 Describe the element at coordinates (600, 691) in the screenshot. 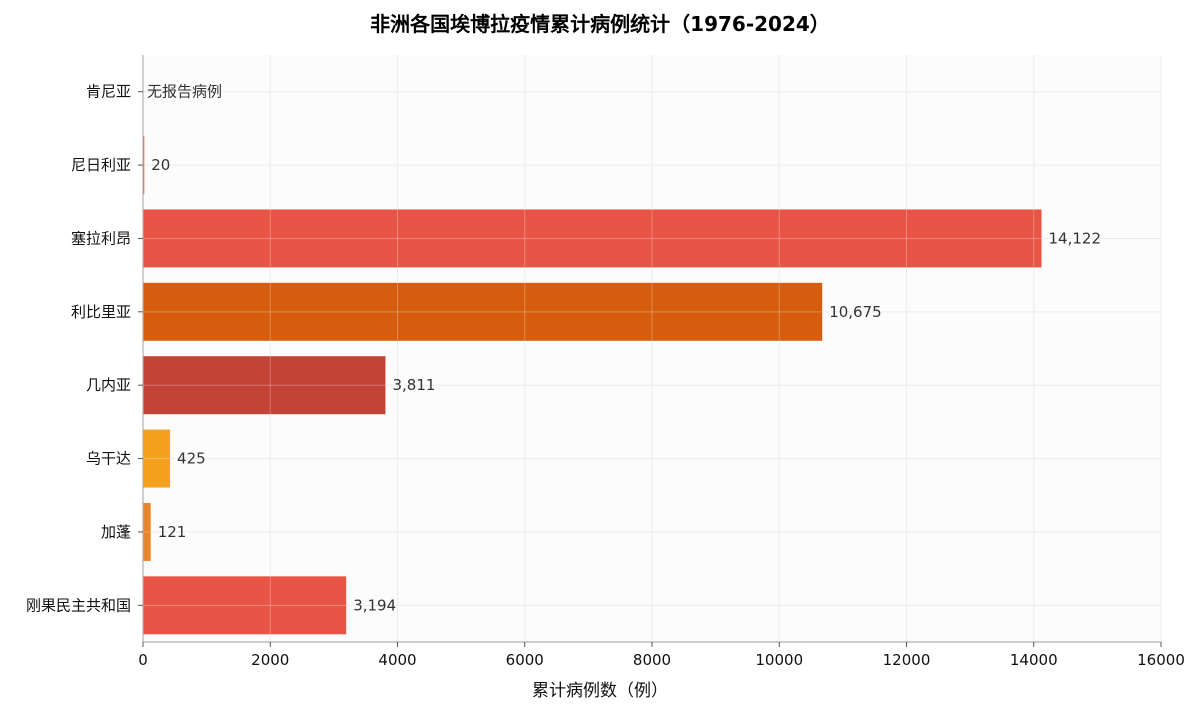

I see `x-axis-label: 累计病例数（例）` at that location.